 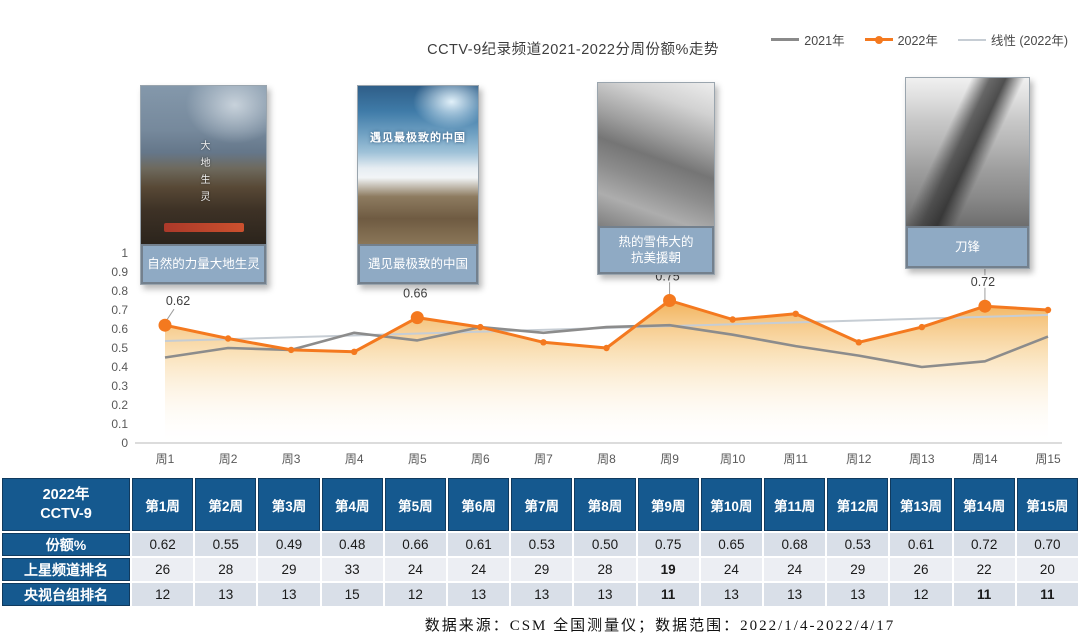 What do you see at coordinates (418, 137) in the screenshot?
I see `poster-art-text: 遇见最极致的中国` at bounding box center [418, 137].